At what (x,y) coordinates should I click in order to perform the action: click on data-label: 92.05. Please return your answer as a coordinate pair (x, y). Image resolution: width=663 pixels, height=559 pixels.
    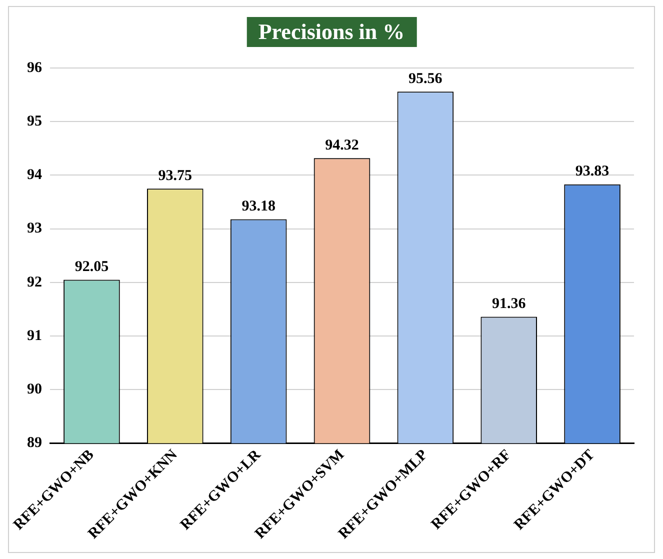
    Looking at the image, I should click on (91, 267).